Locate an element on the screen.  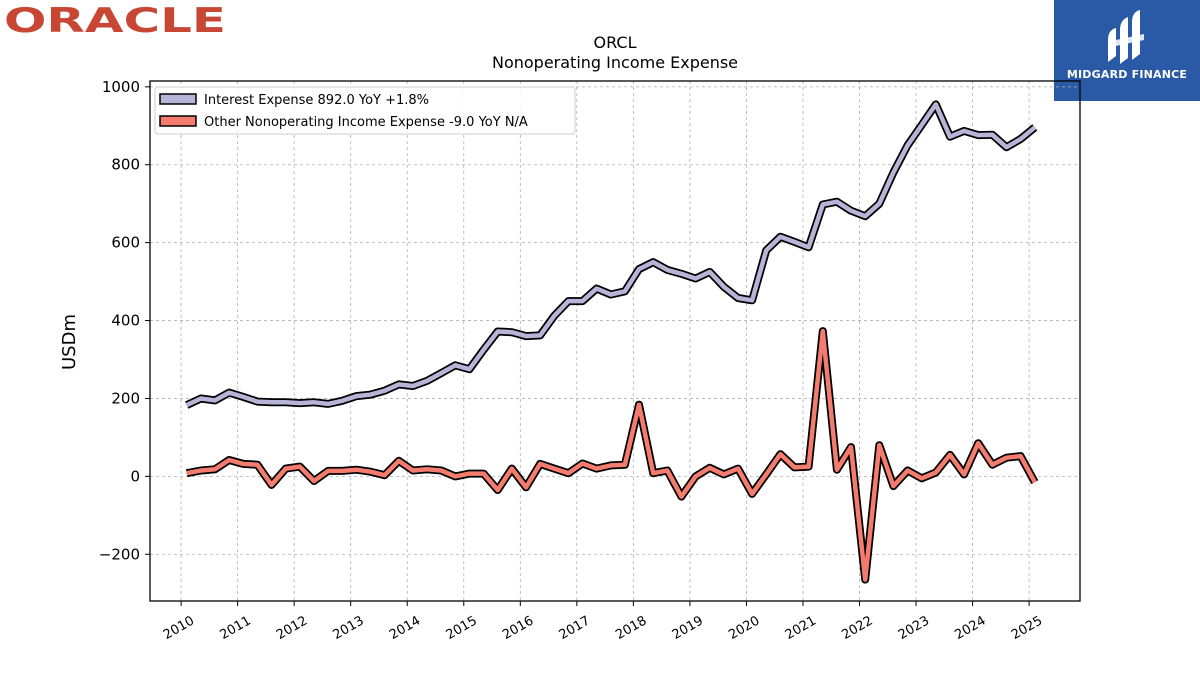
x-tick-label: 2023 is located at coordinates (914, 628).